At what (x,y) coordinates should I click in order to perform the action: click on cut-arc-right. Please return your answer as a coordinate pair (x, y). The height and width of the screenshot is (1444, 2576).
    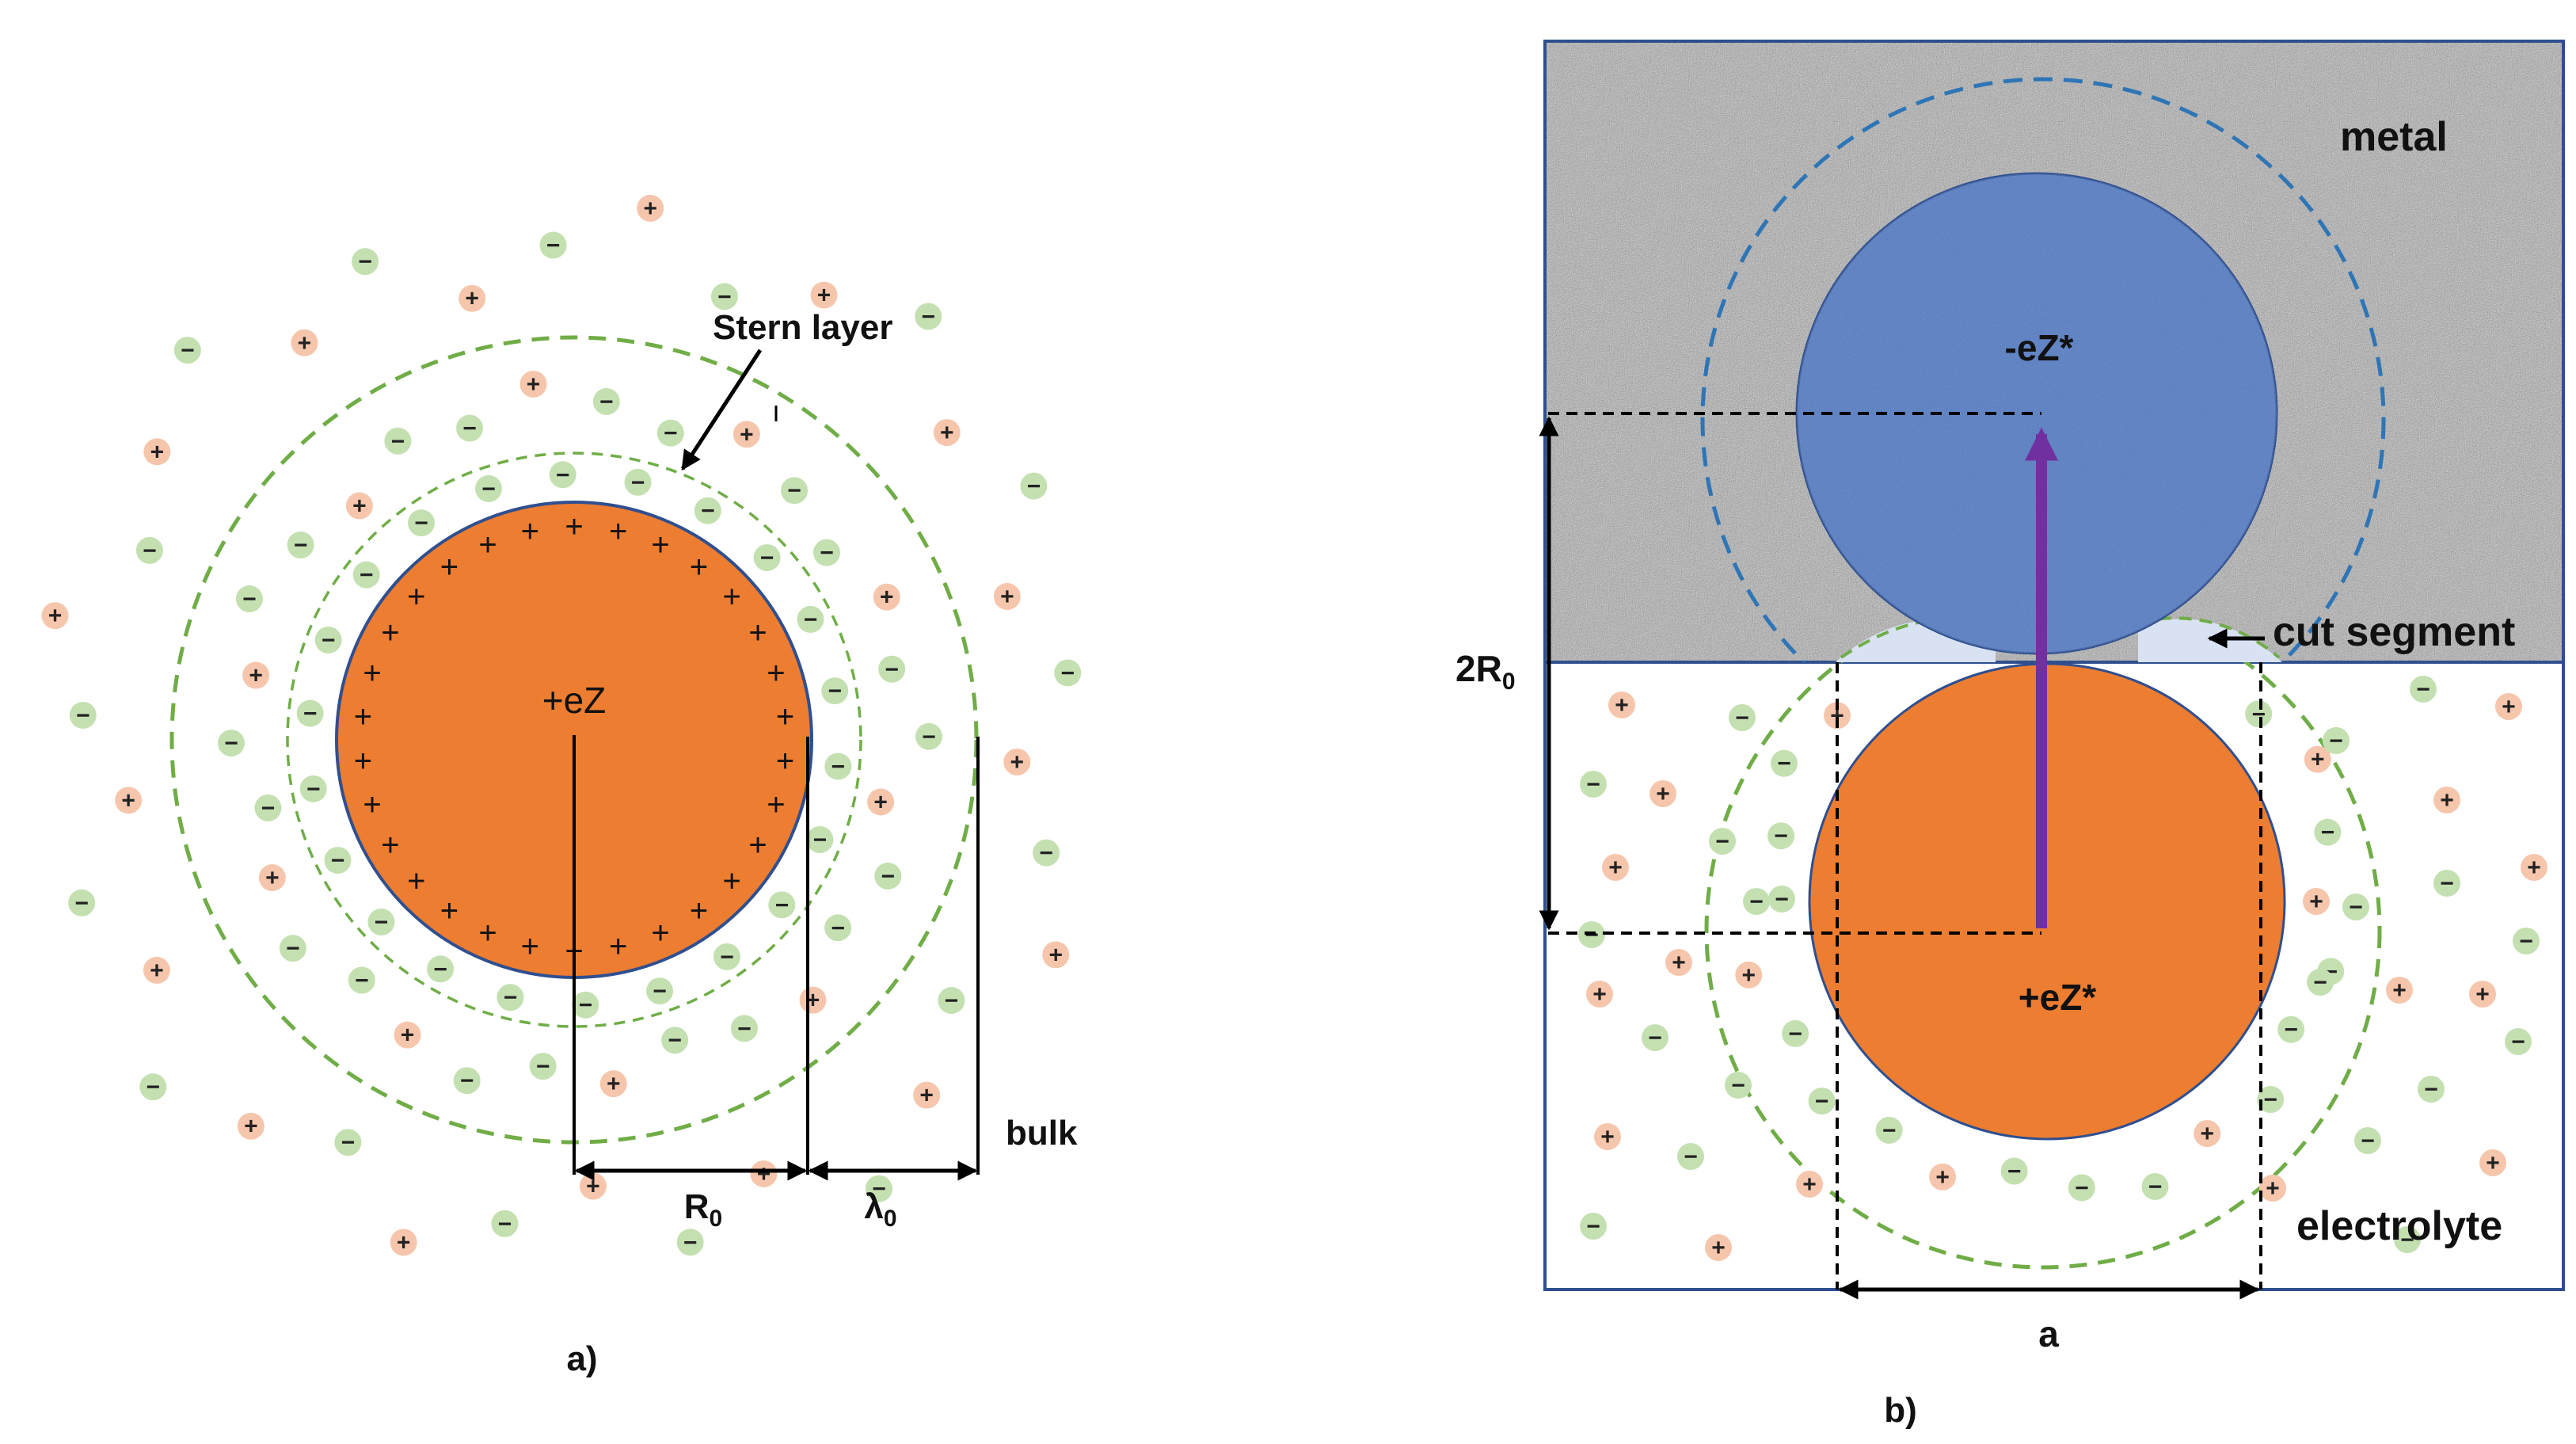
    Looking at the image, I should click on (2209, 637).